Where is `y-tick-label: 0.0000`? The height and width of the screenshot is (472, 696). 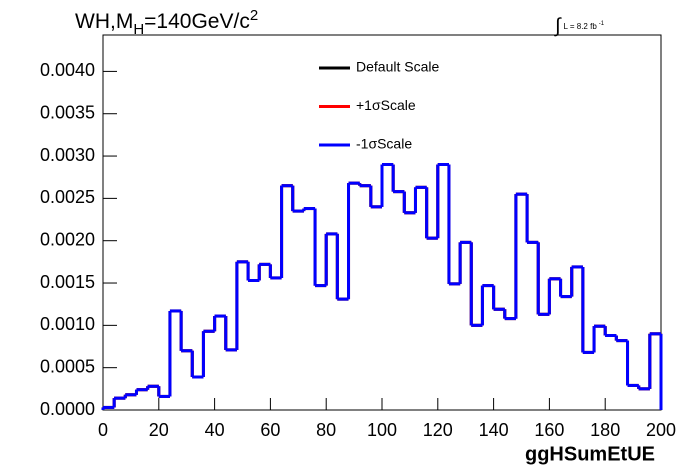
y-tick-label: 0.0000 is located at coordinates (67, 409).